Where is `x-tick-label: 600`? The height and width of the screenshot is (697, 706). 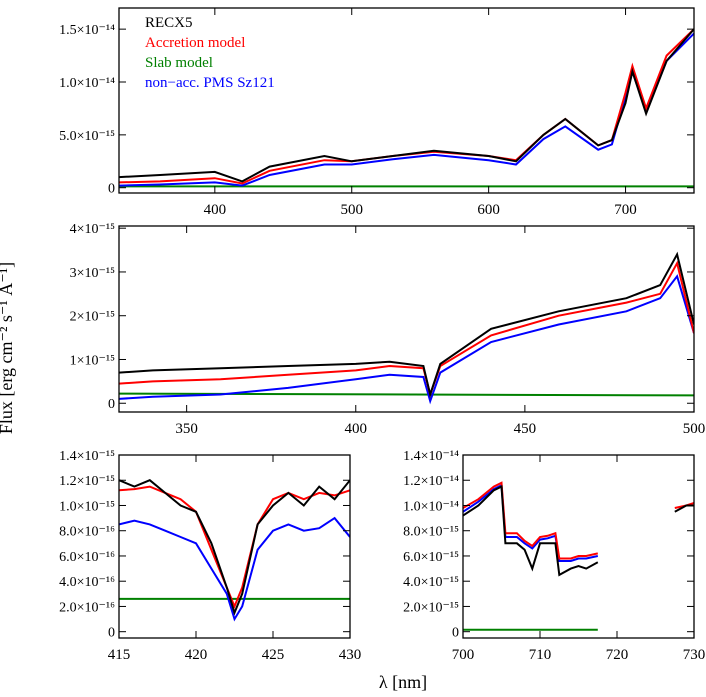 x-tick-label: 600 is located at coordinates (488, 210).